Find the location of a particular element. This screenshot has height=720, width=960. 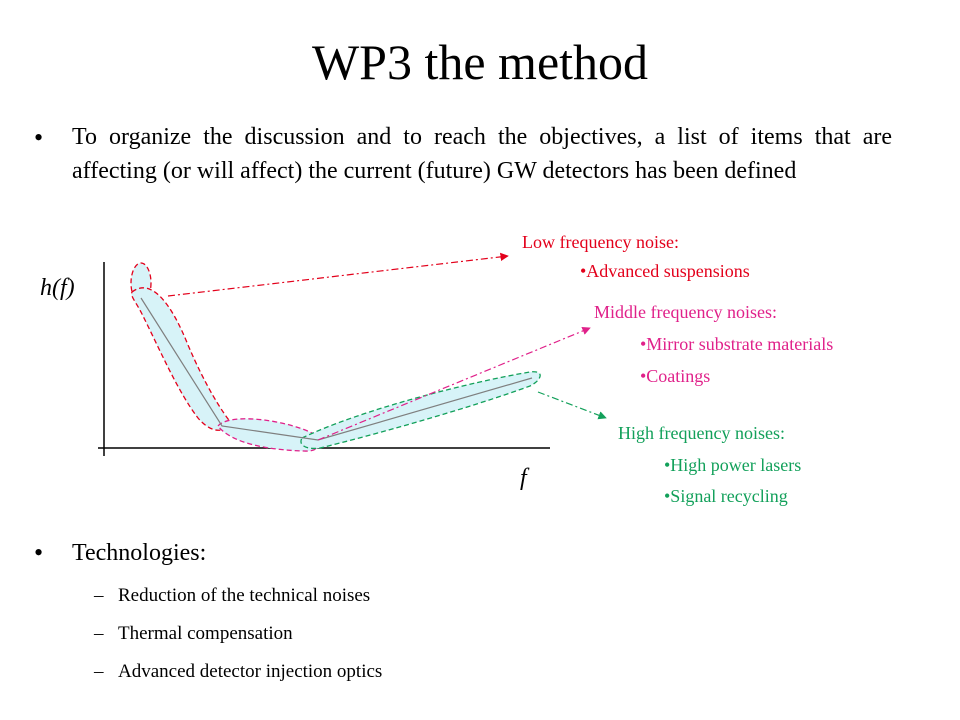

technologies-heading: Technologies: is located at coordinates (139, 553).